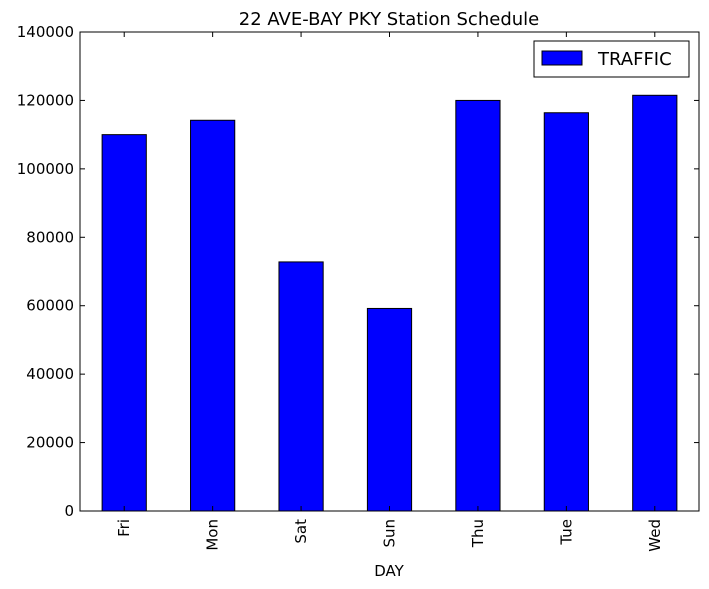  What do you see at coordinates (389, 571) in the screenshot?
I see `x-axis-label: DAY` at bounding box center [389, 571].